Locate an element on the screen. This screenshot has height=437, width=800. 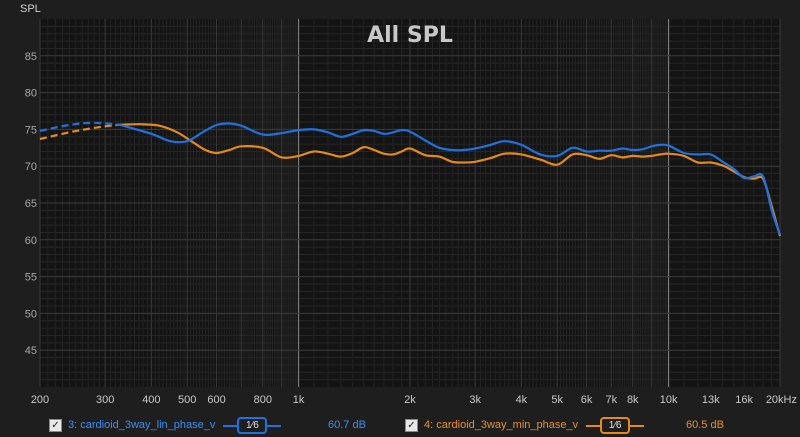
x-tick-label: 500 is located at coordinates (187, 400).